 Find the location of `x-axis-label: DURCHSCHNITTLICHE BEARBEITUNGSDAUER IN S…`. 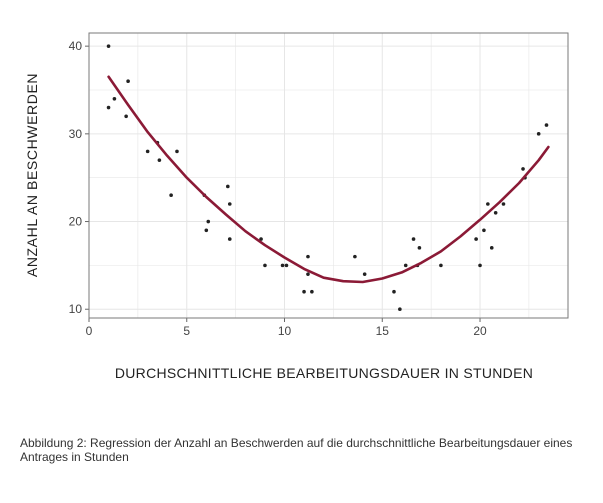

x-axis-label: DURCHSCHNITTLICHE BEARBEITUNGSDAUER IN S… is located at coordinates (324, 373).